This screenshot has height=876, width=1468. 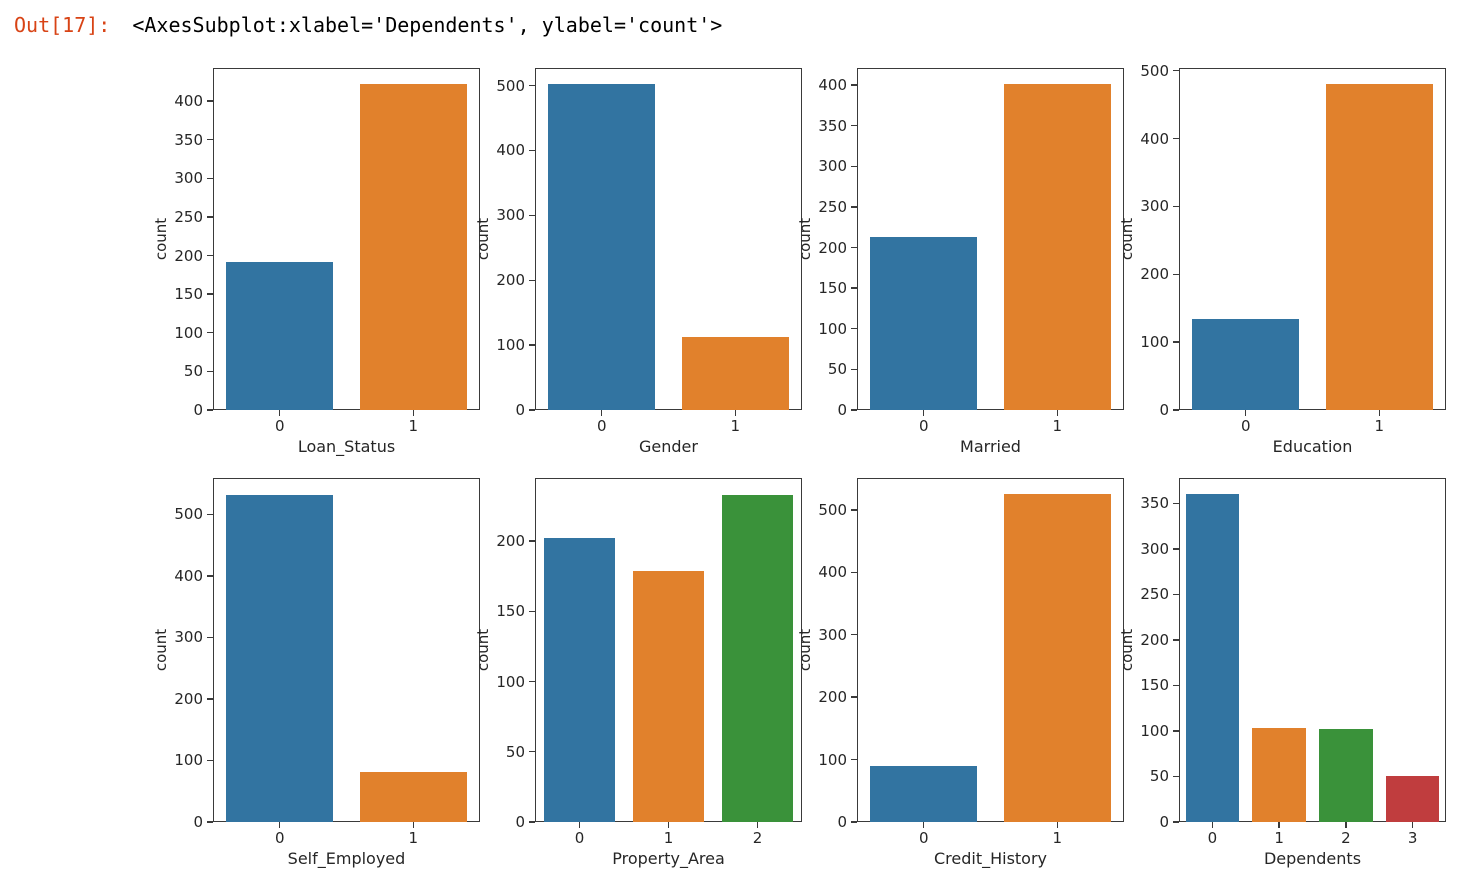 I want to click on x-axis-label: Self_Employed, so click(x=346, y=858).